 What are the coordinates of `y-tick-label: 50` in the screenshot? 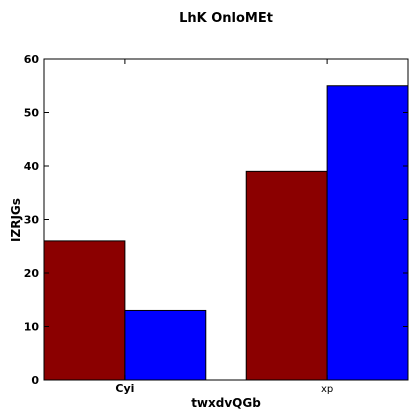 It's located at (32, 113).